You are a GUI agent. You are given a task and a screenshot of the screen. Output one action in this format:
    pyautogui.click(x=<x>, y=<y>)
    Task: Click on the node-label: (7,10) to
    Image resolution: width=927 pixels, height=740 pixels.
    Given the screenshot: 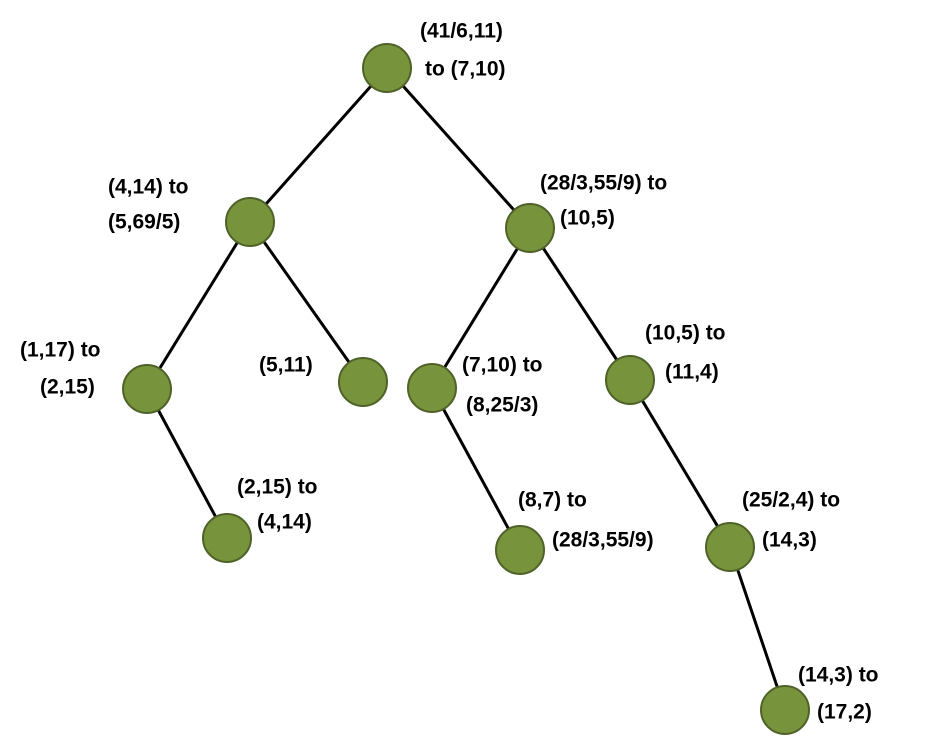 What is the action you would take?
    pyautogui.click(x=502, y=365)
    